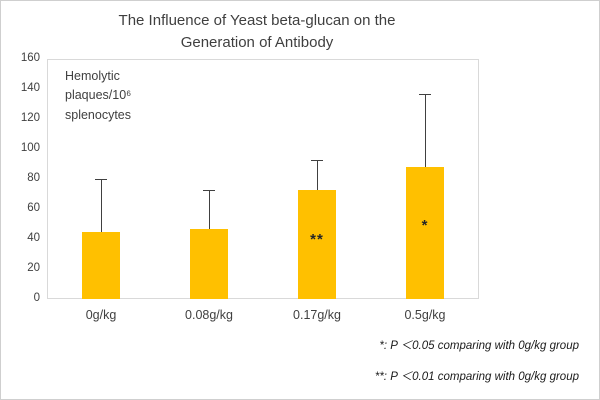 The height and width of the screenshot is (400, 600). I want to click on y-tick-label: 40, so click(33, 238).